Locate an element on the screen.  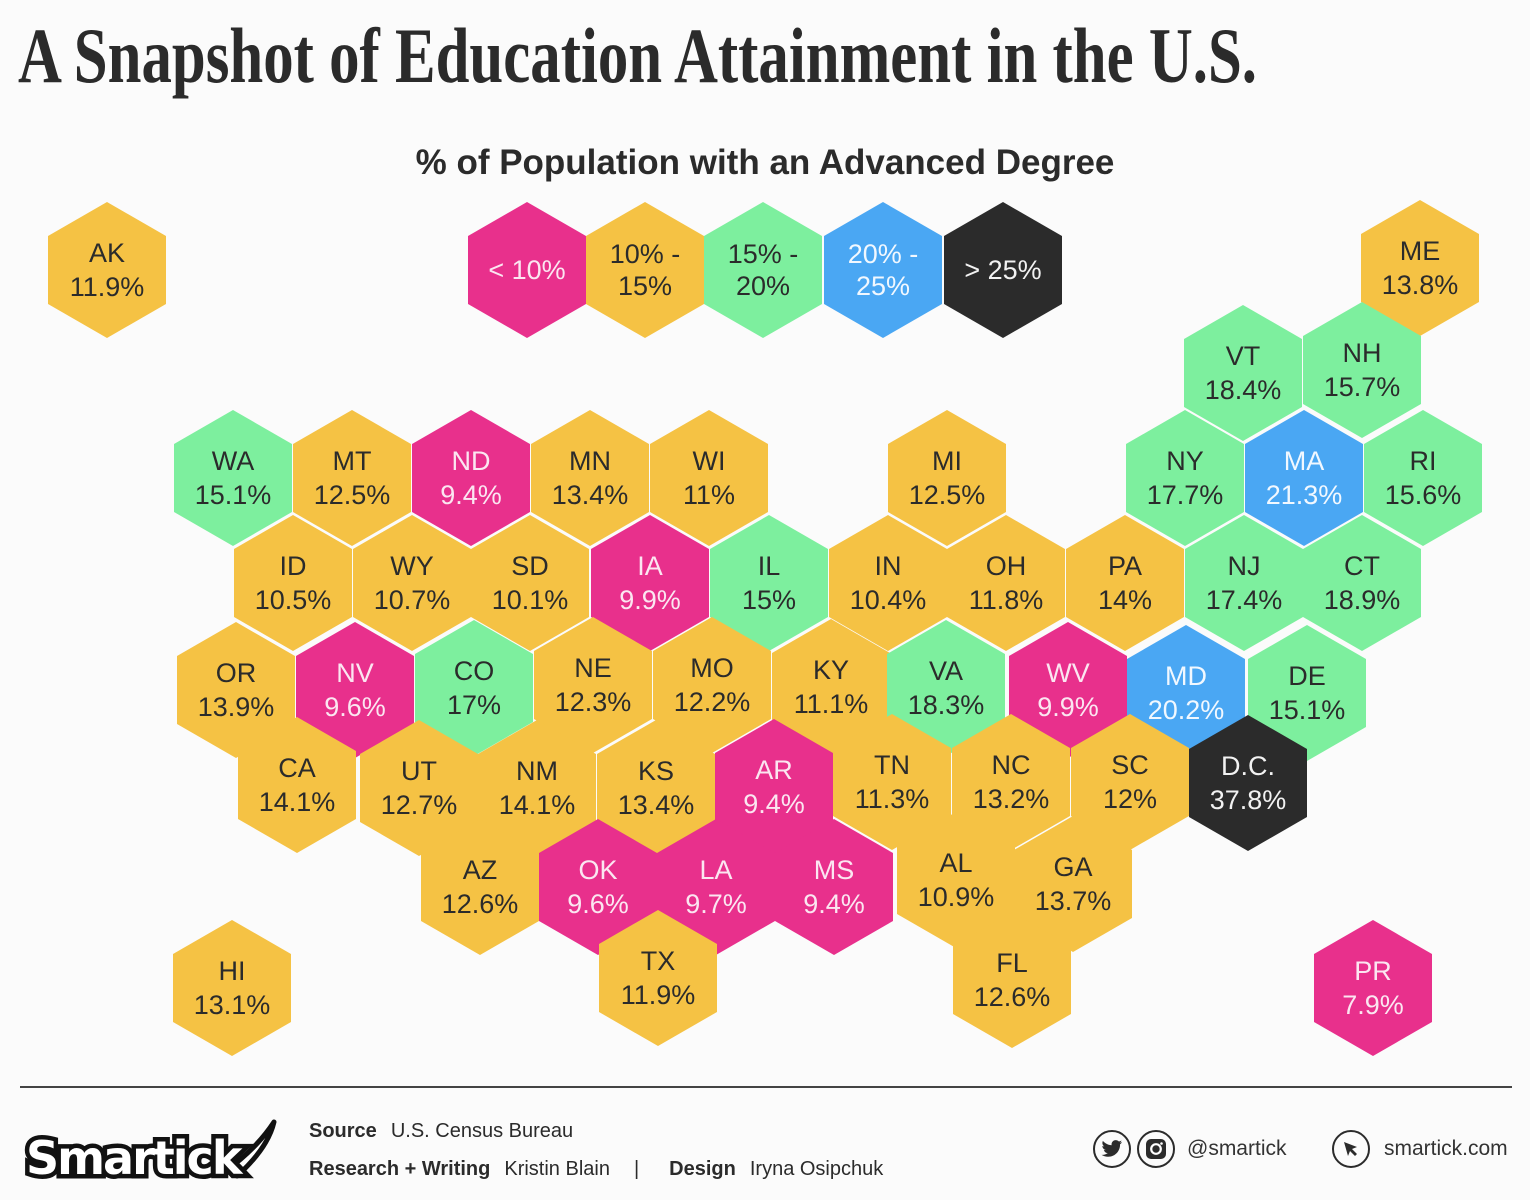
state-code: AL is located at coordinates (956, 863).